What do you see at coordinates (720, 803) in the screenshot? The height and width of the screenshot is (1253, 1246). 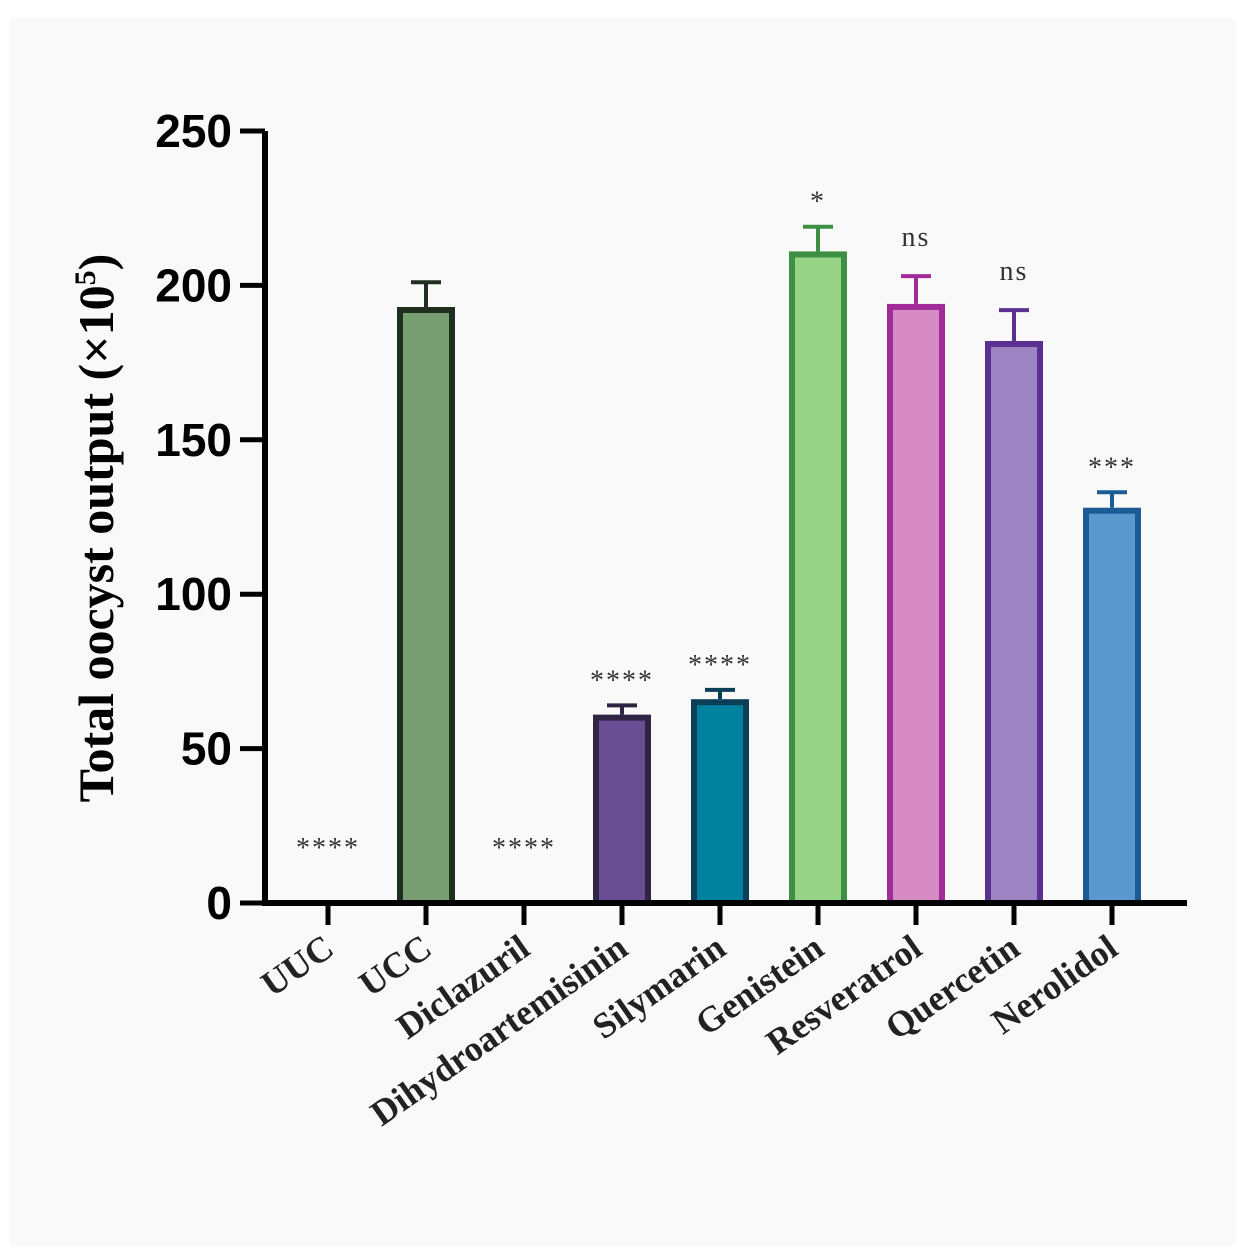 I see `bar-silymarin` at bounding box center [720, 803].